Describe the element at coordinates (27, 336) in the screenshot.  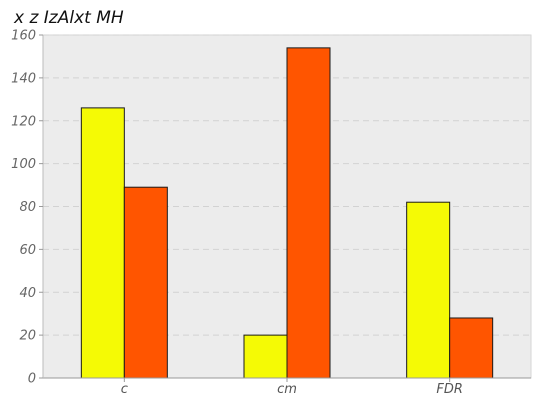
I see `y-tick-label: 20` at that location.